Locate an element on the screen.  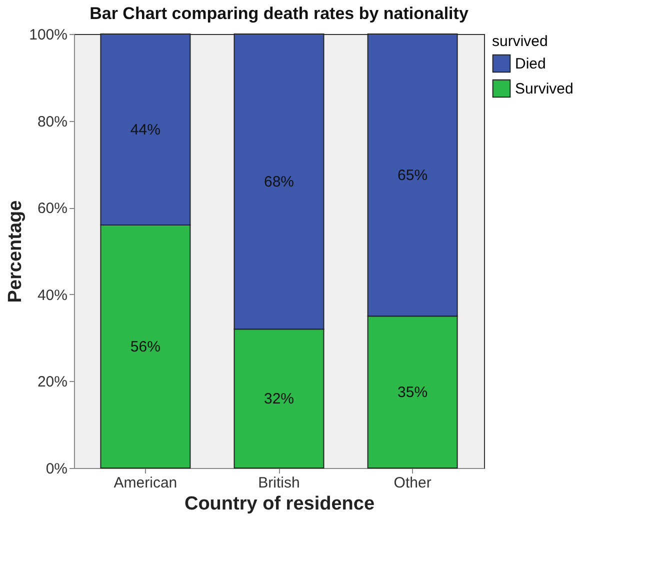
x-tick-label: Other is located at coordinates (413, 483).